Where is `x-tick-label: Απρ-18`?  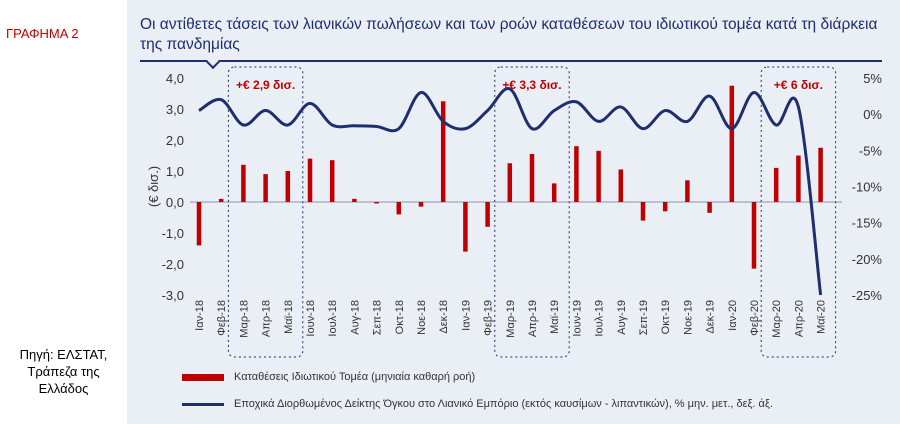
x-tick-label: Απρ-18 is located at coordinates (267, 318).